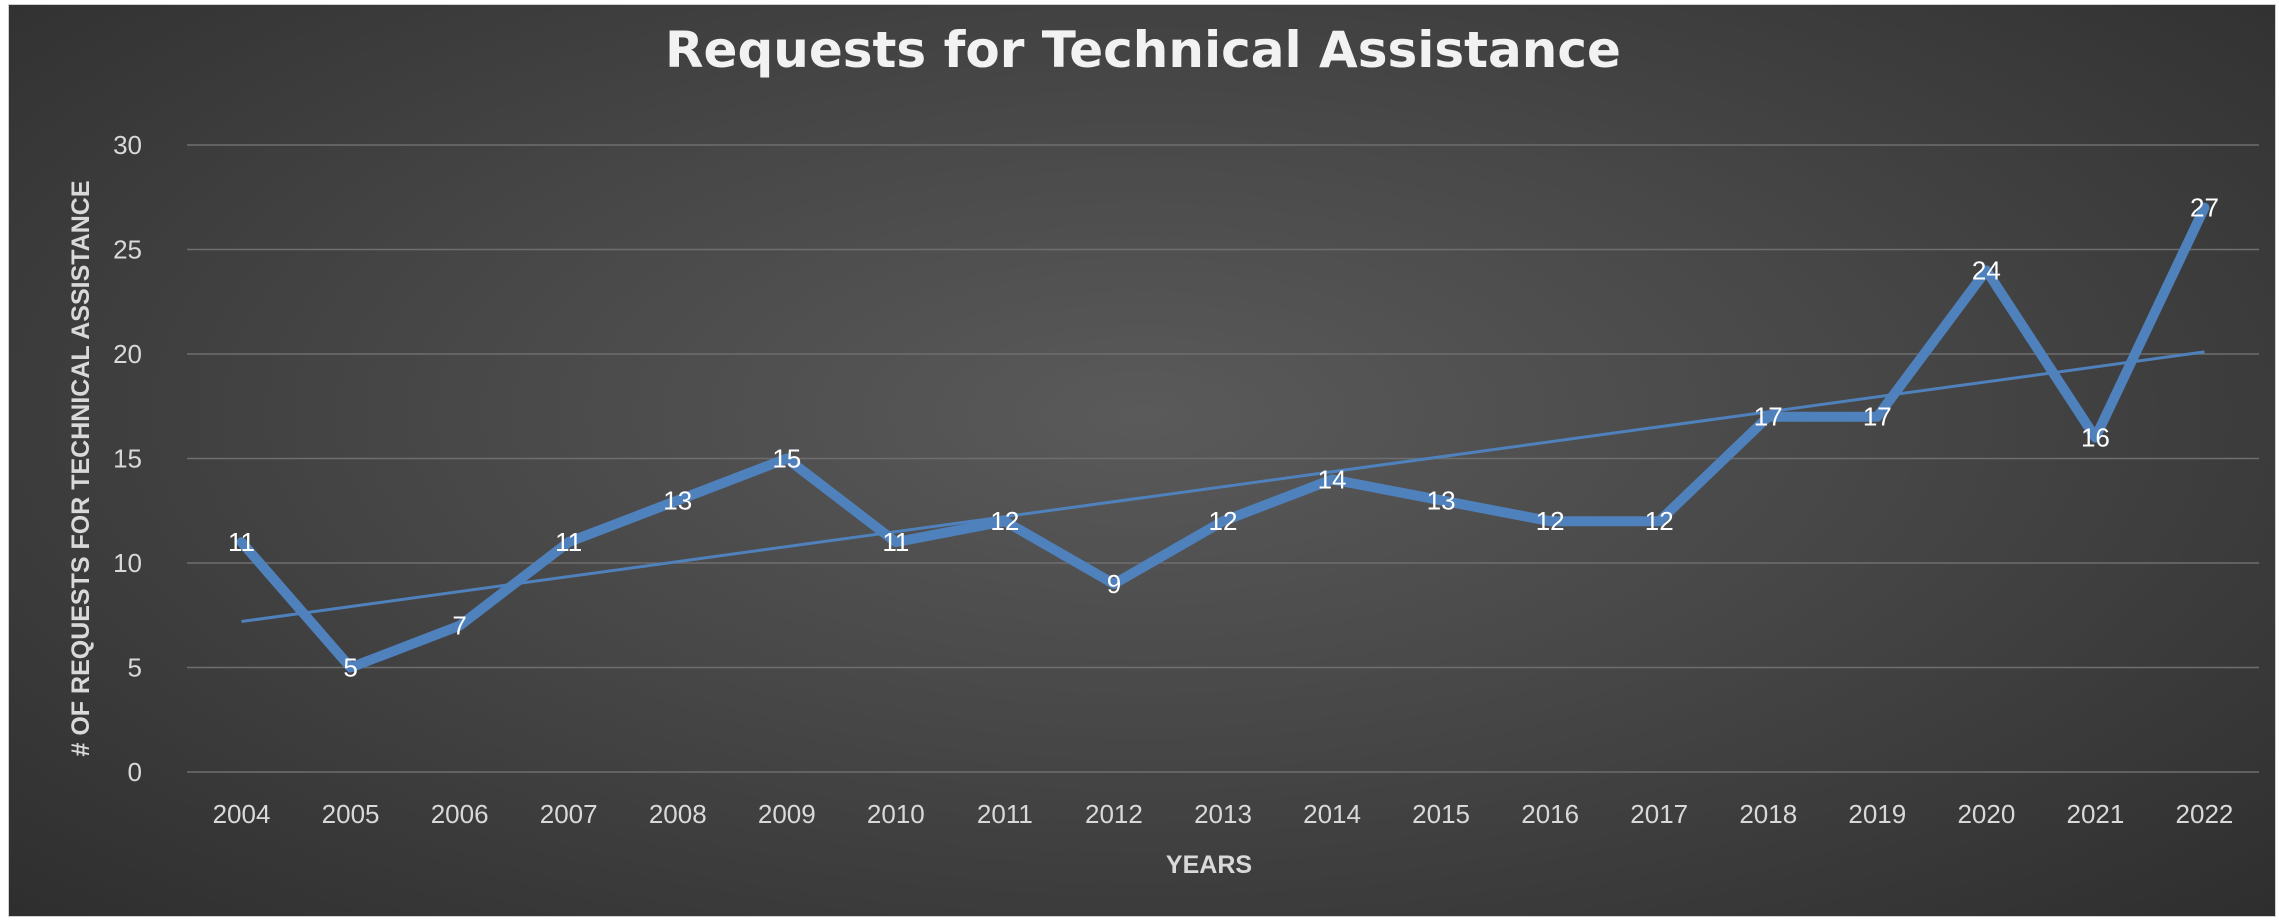 The height and width of the screenshot is (921, 2279). Describe the element at coordinates (1986, 814) in the screenshot. I see `x-tick-label: 2020` at that location.